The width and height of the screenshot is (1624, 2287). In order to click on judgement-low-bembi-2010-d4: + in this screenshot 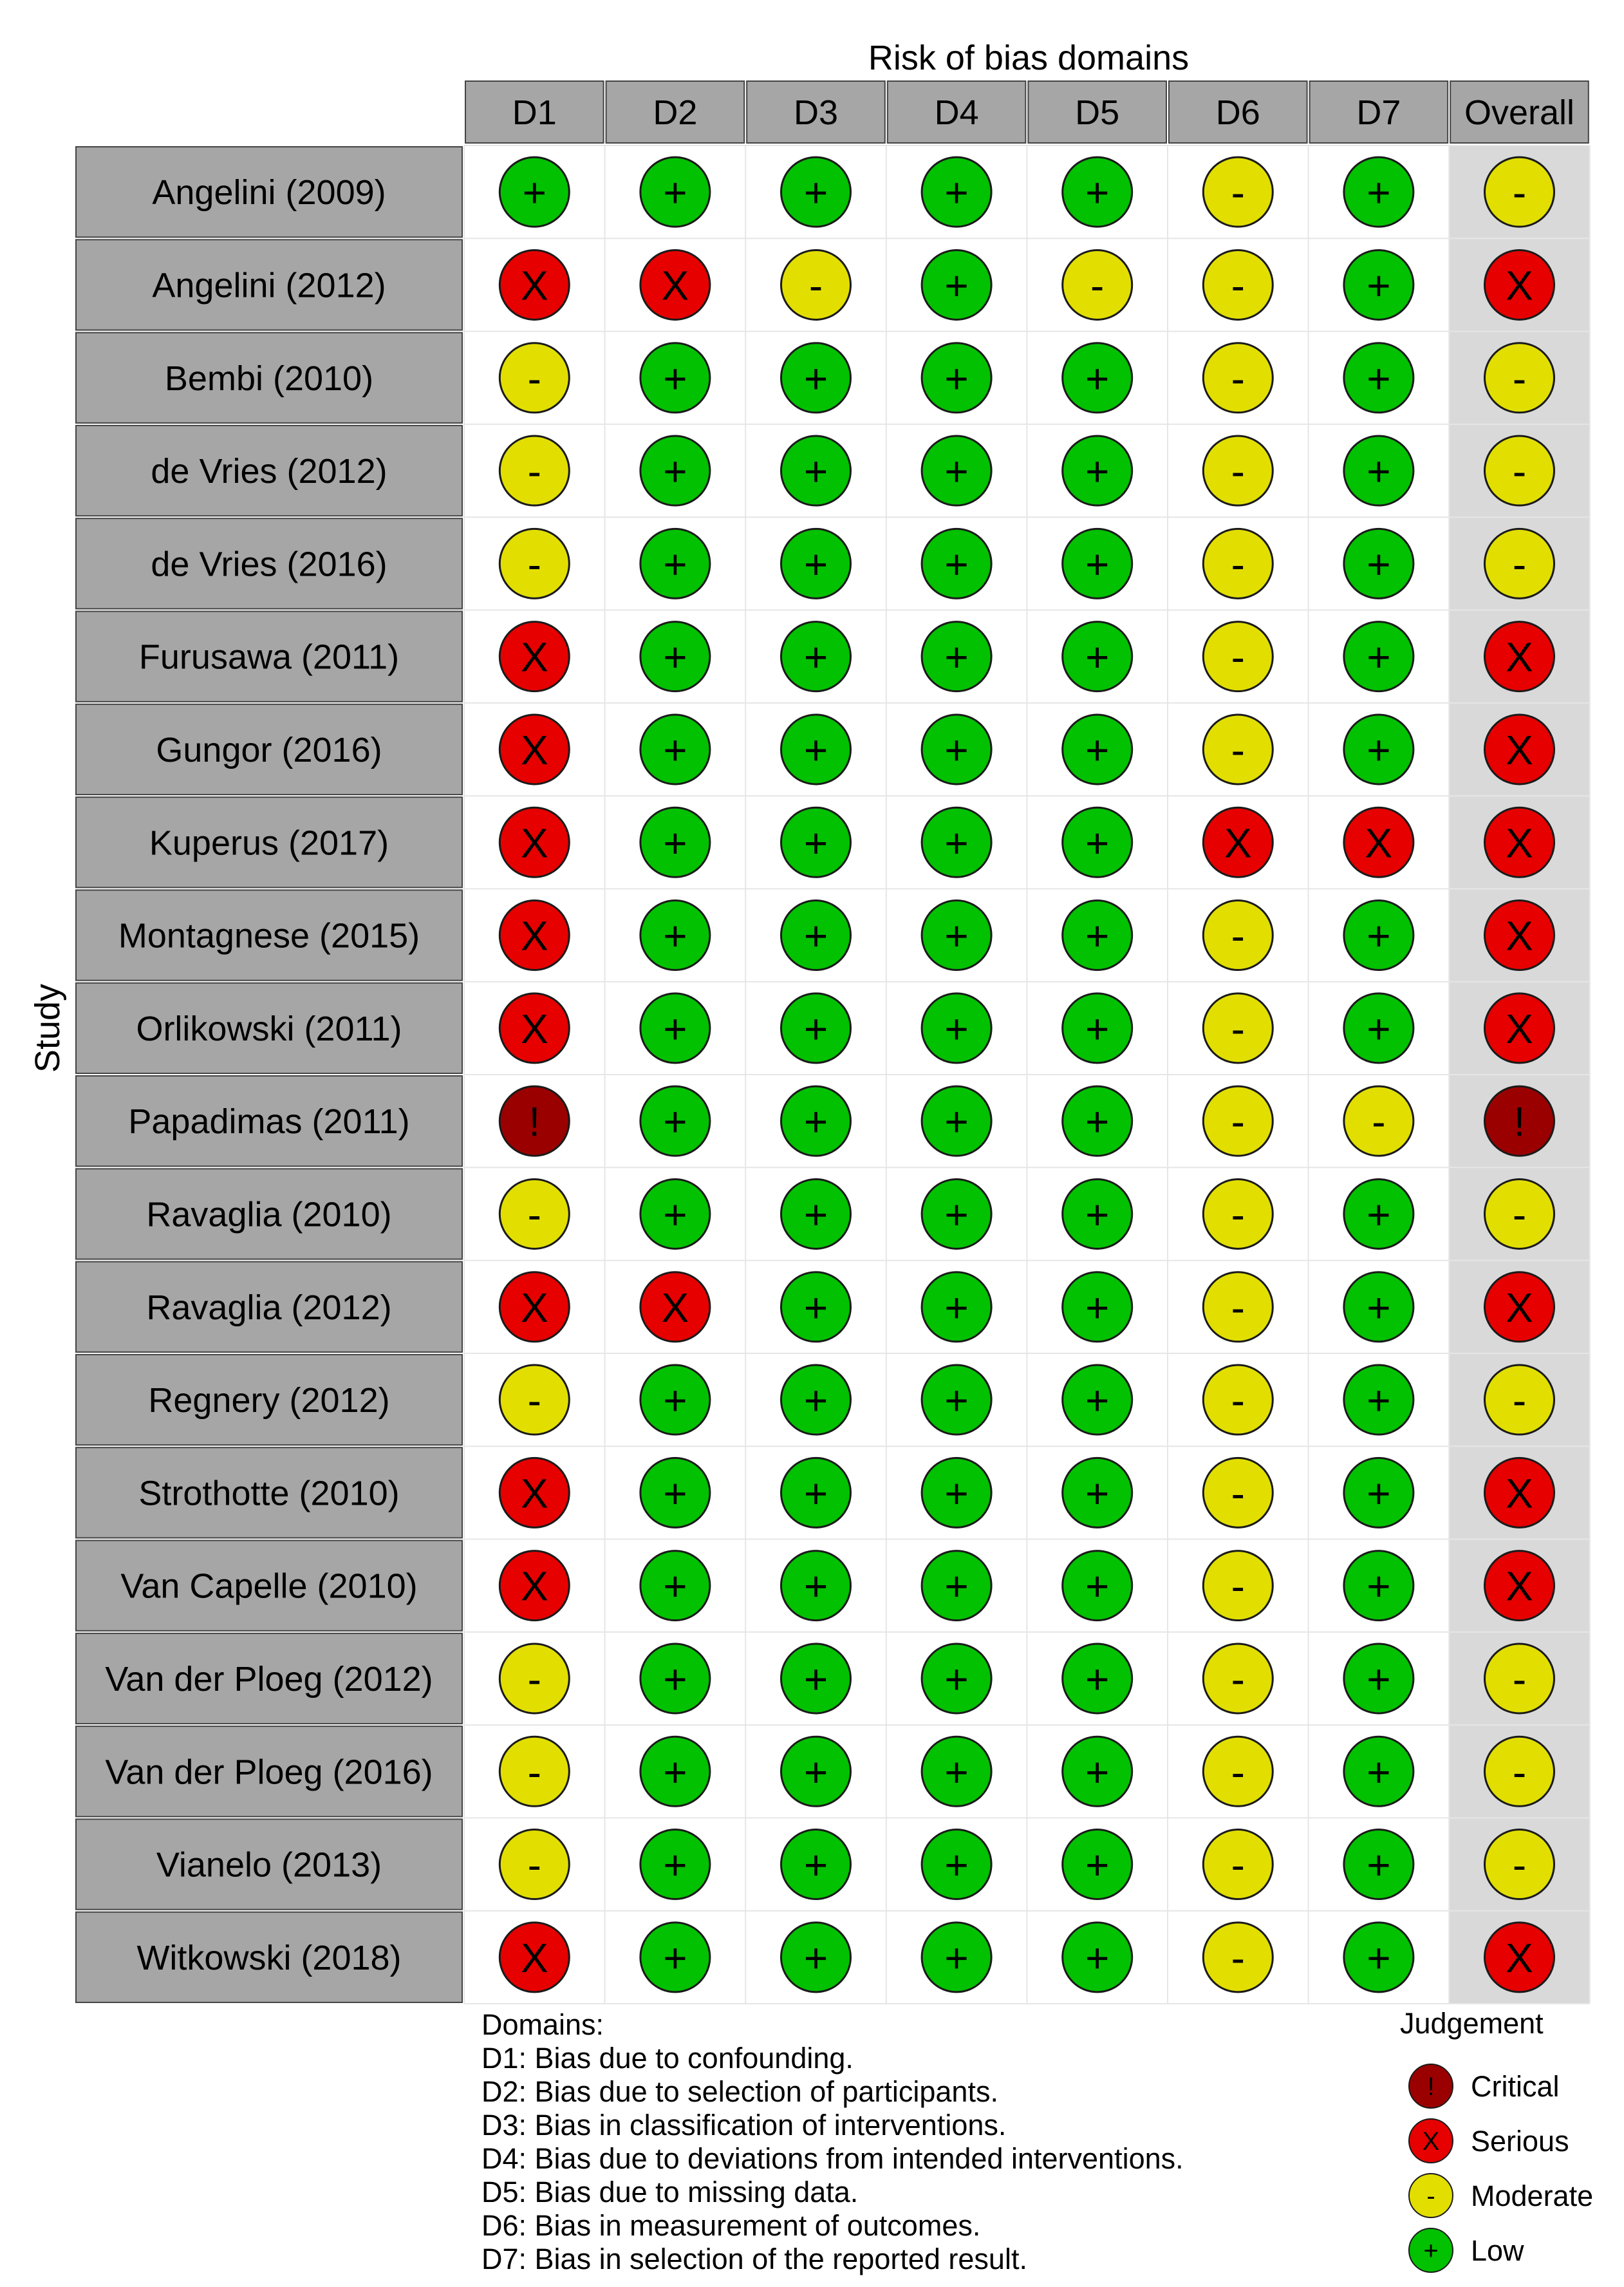, I will do `click(957, 378)`.